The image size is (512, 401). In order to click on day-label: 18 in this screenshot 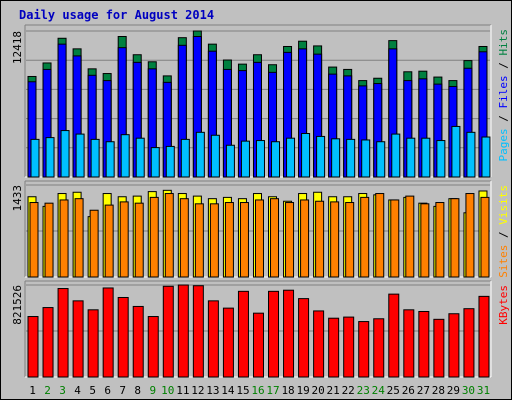, I will do `click(287, 390)`.